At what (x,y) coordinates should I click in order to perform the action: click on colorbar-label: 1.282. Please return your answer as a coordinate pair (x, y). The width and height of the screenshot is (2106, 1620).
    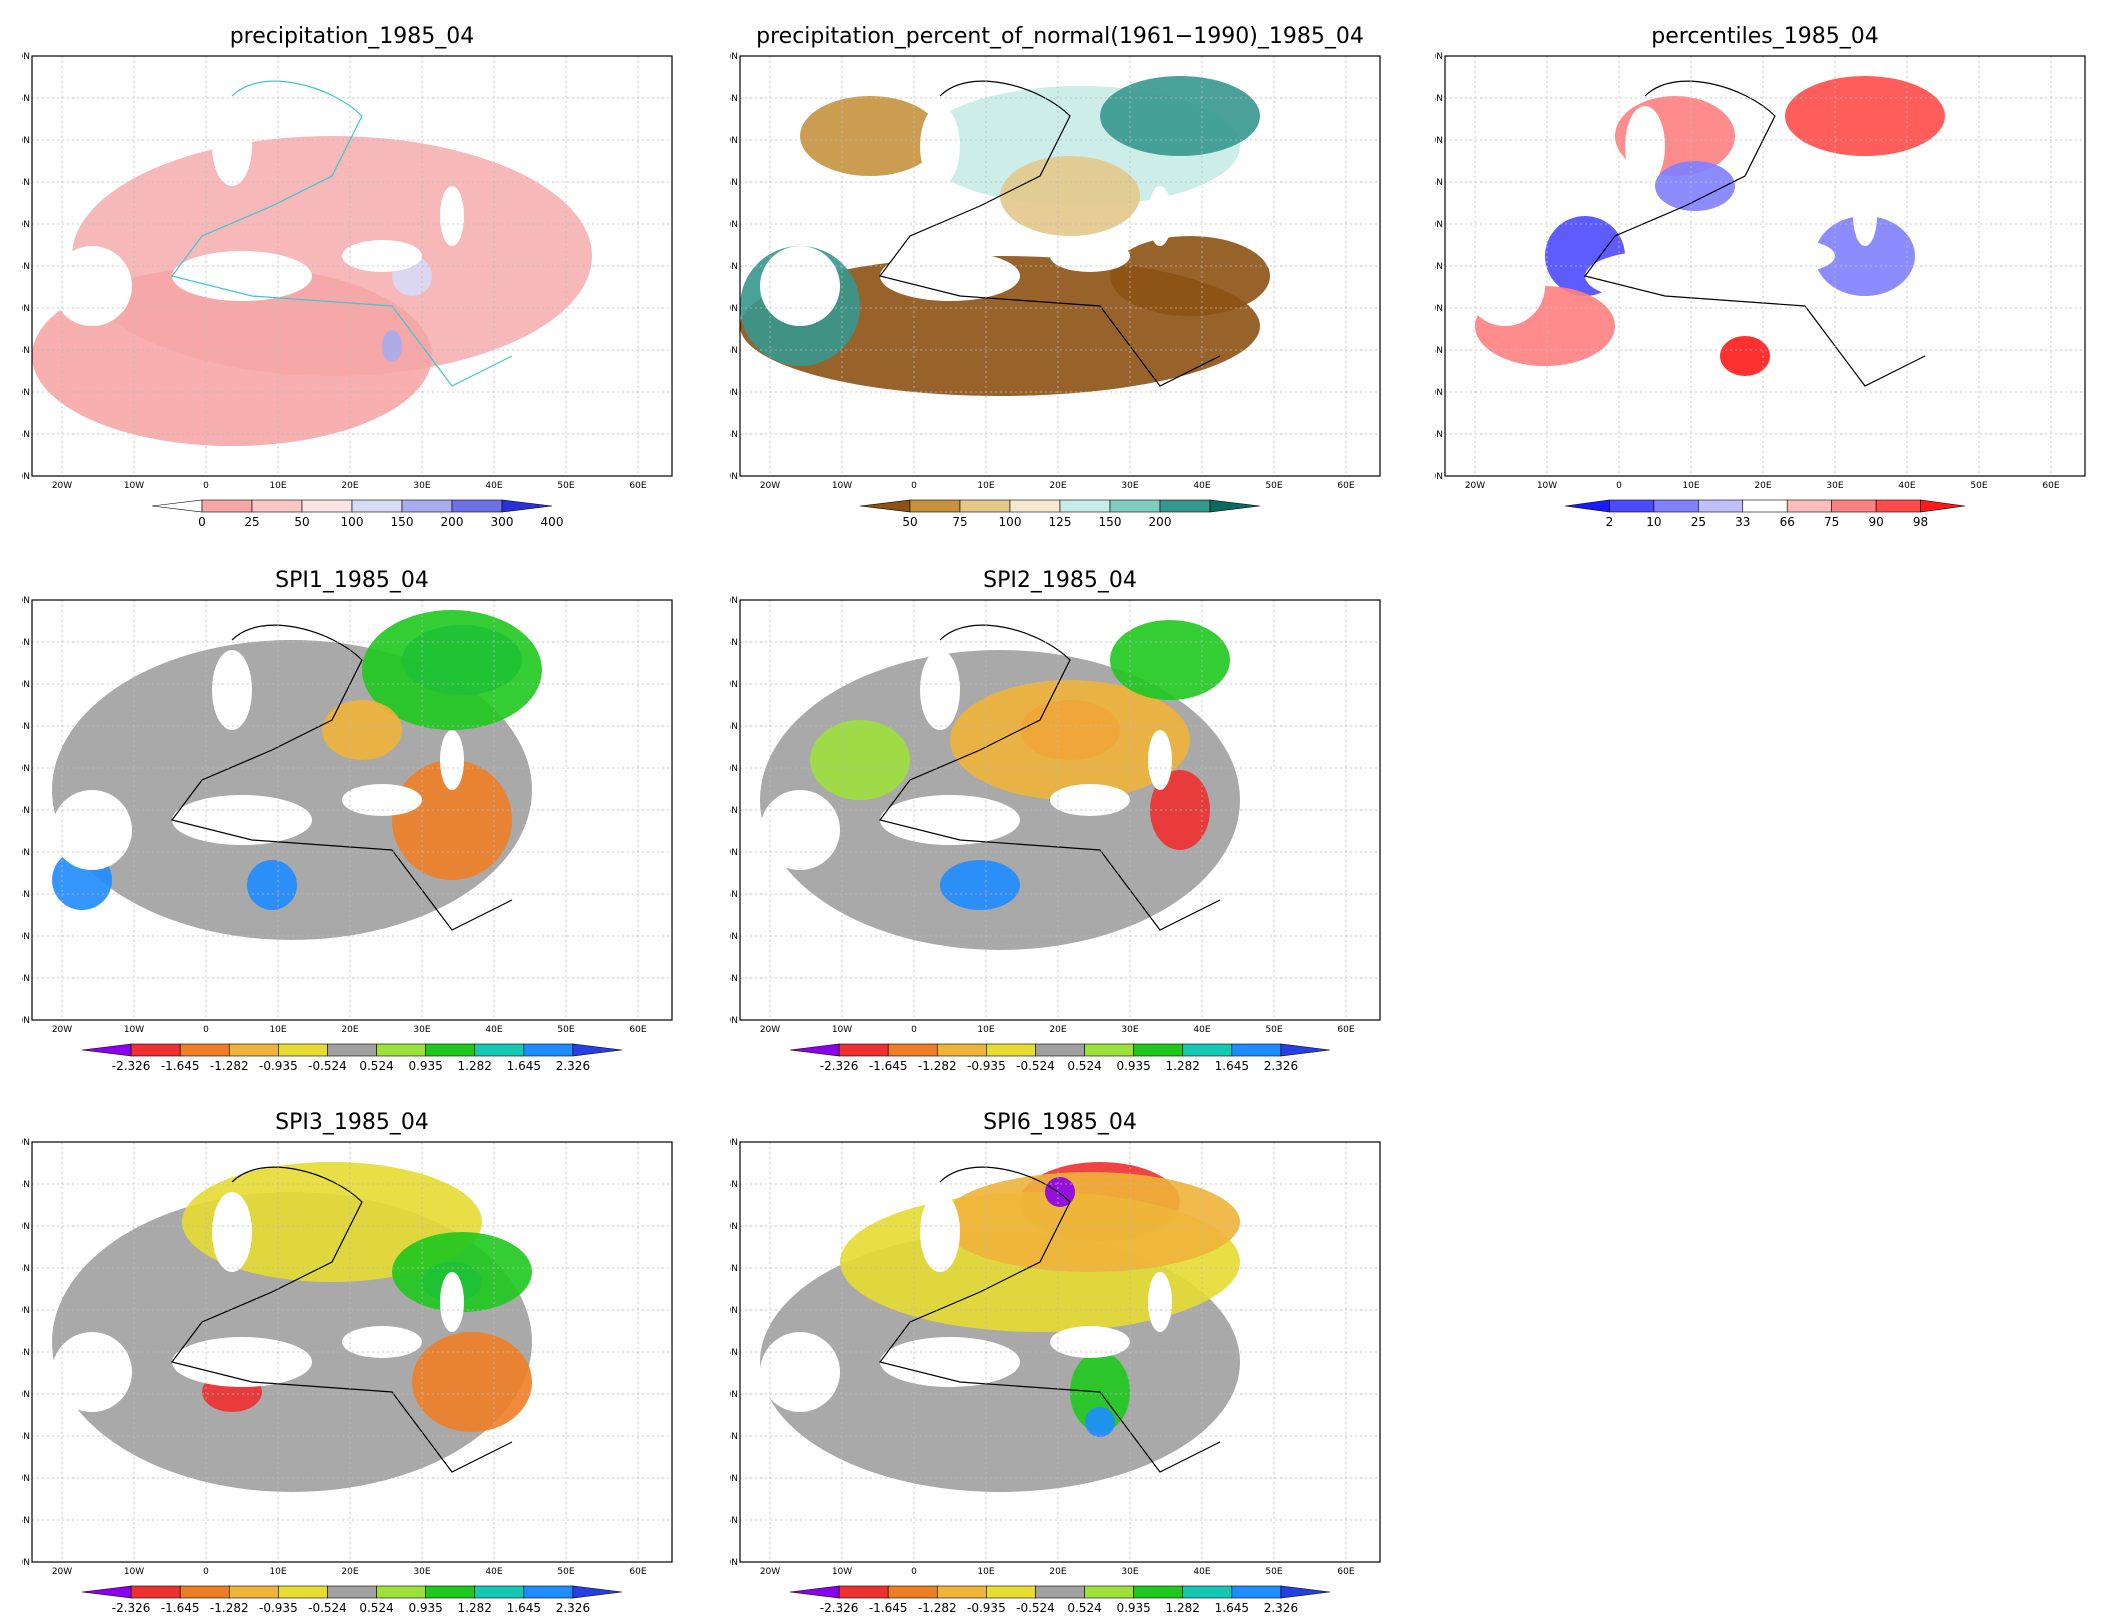
    Looking at the image, I should click on (475, 1608).